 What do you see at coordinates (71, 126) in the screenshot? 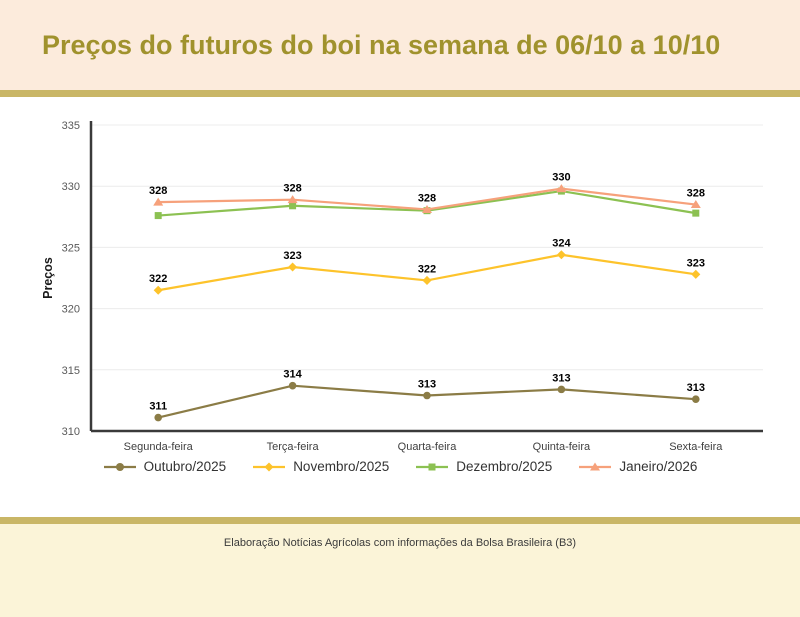
I see `y-tick-label: 335` at bounding box center [71, 126].